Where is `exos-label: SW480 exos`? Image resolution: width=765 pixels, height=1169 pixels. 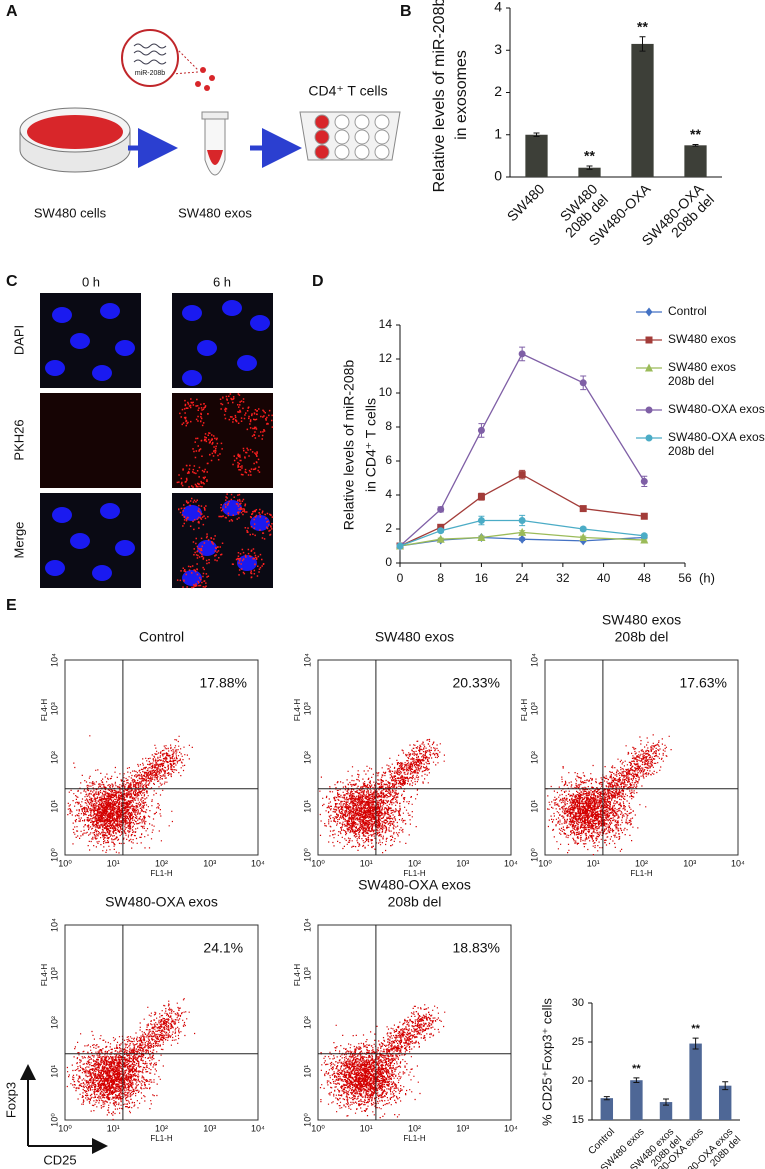 exos-label: SW480 exos is located at coordinates (215, 212).